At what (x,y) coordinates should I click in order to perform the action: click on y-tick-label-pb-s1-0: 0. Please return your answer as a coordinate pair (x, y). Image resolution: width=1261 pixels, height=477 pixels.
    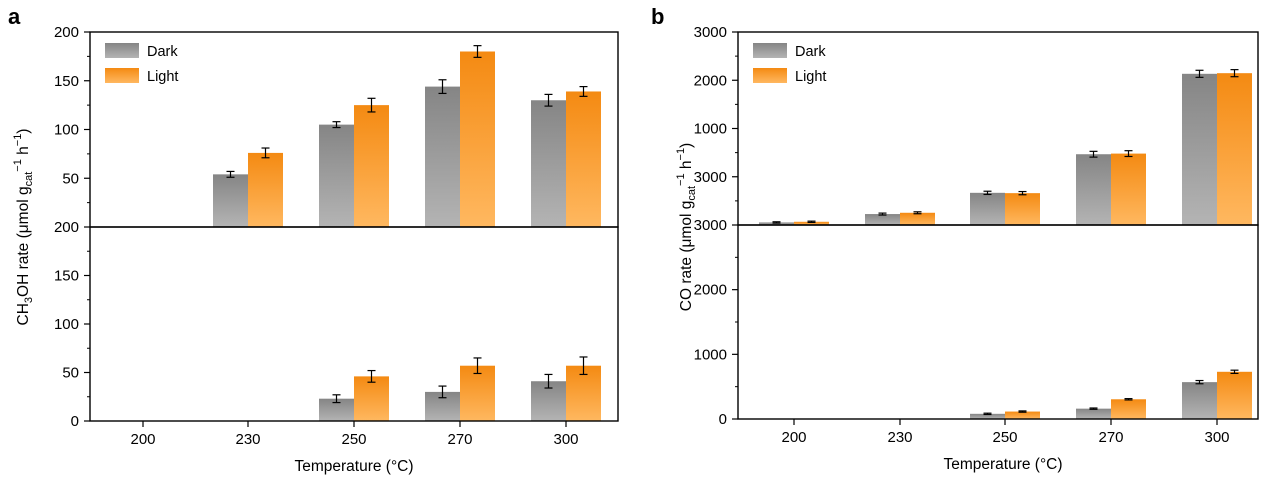
    Looking at the image, I should click on (723, 419).